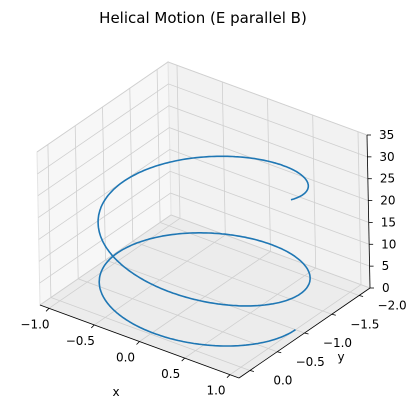  I want to click on z-tick-label-0: 0, so click(386, 288).